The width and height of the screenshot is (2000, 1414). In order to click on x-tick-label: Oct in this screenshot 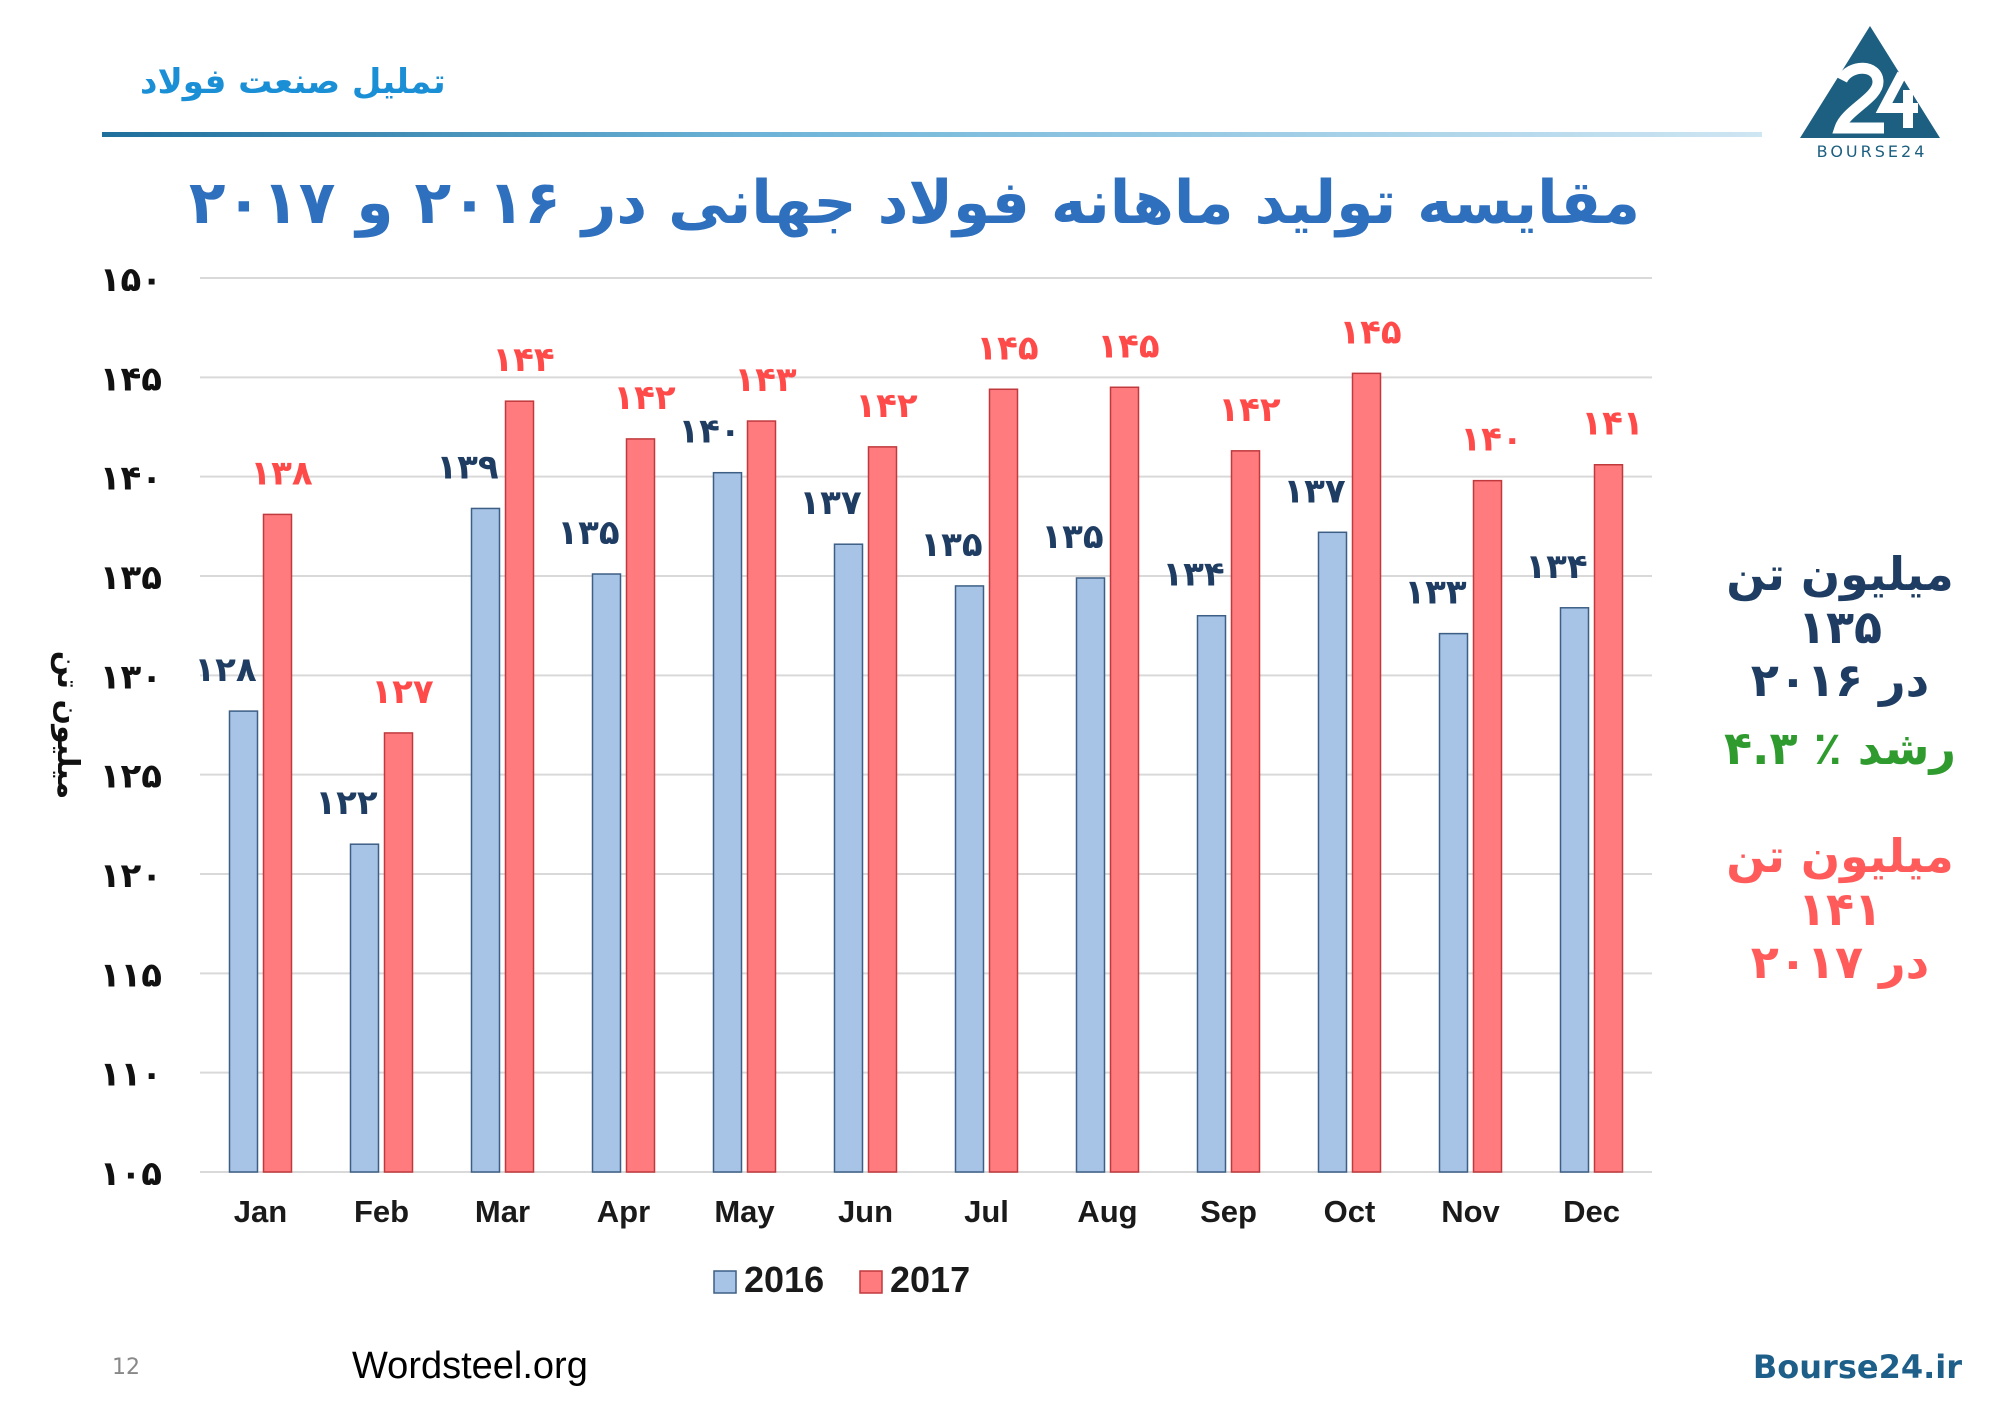, I will do `click(1350, 1211)`.